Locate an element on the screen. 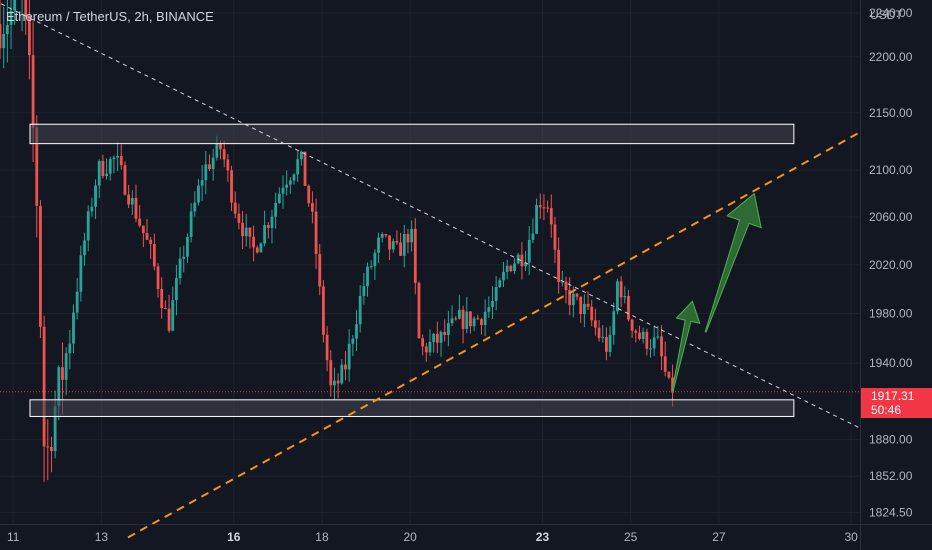  price-tick-label: 2060.00 is located at coordinates (891, 217).